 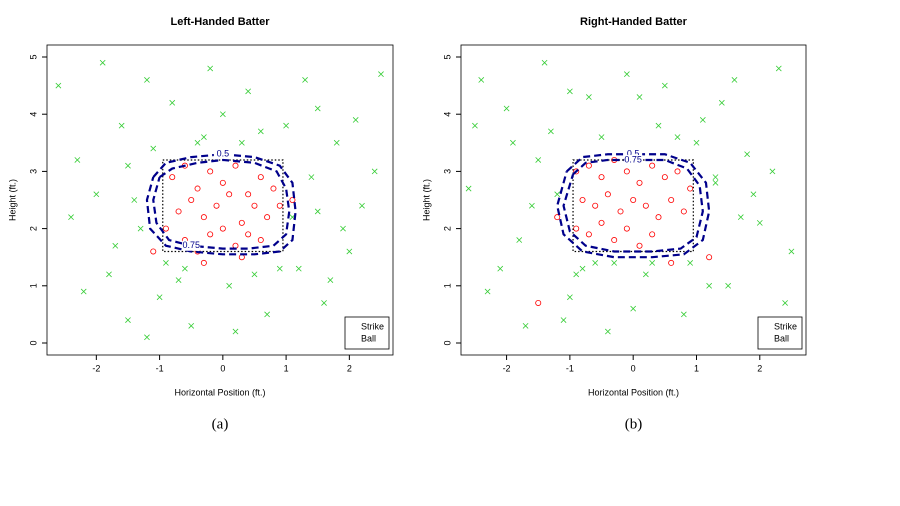 I want to click on contour-label-bg, so click(x=222, y=154).